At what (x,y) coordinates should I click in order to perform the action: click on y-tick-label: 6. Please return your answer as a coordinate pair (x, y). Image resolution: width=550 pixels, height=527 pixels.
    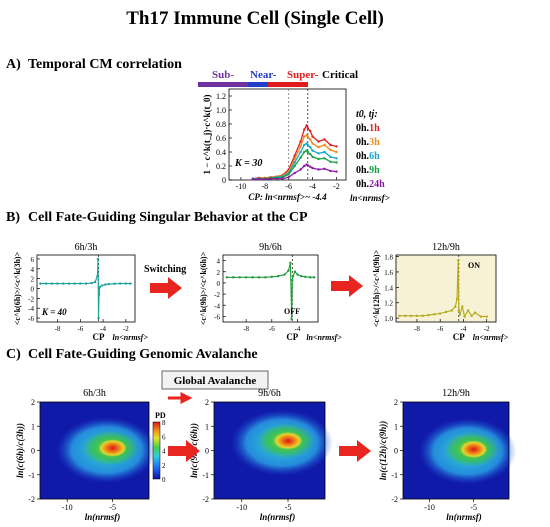
    Looking at the image, I should click on (33, 260).